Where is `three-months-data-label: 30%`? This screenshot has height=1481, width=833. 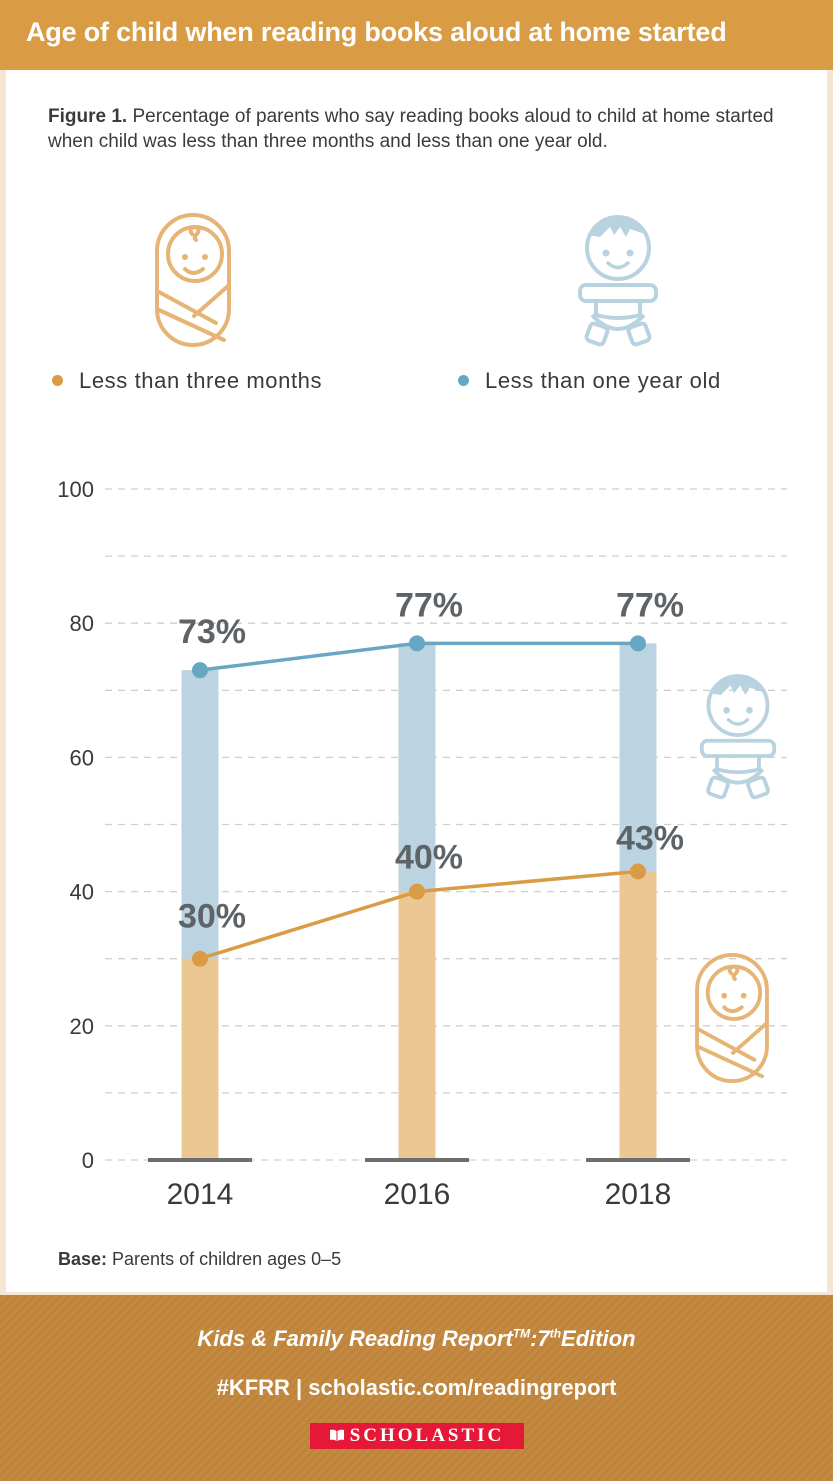 three-months-data-label: 30% is located at coordinates (212, 917).